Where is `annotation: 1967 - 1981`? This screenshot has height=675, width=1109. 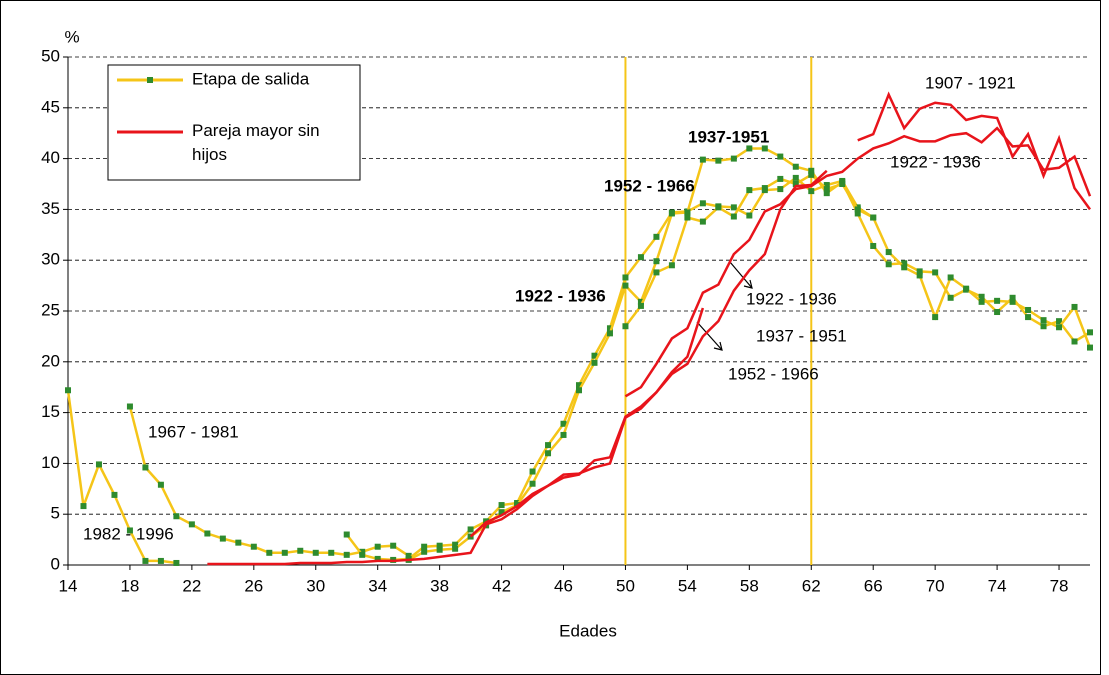
annotation: 1967 - 1981 is located at coordinates (193, 431).